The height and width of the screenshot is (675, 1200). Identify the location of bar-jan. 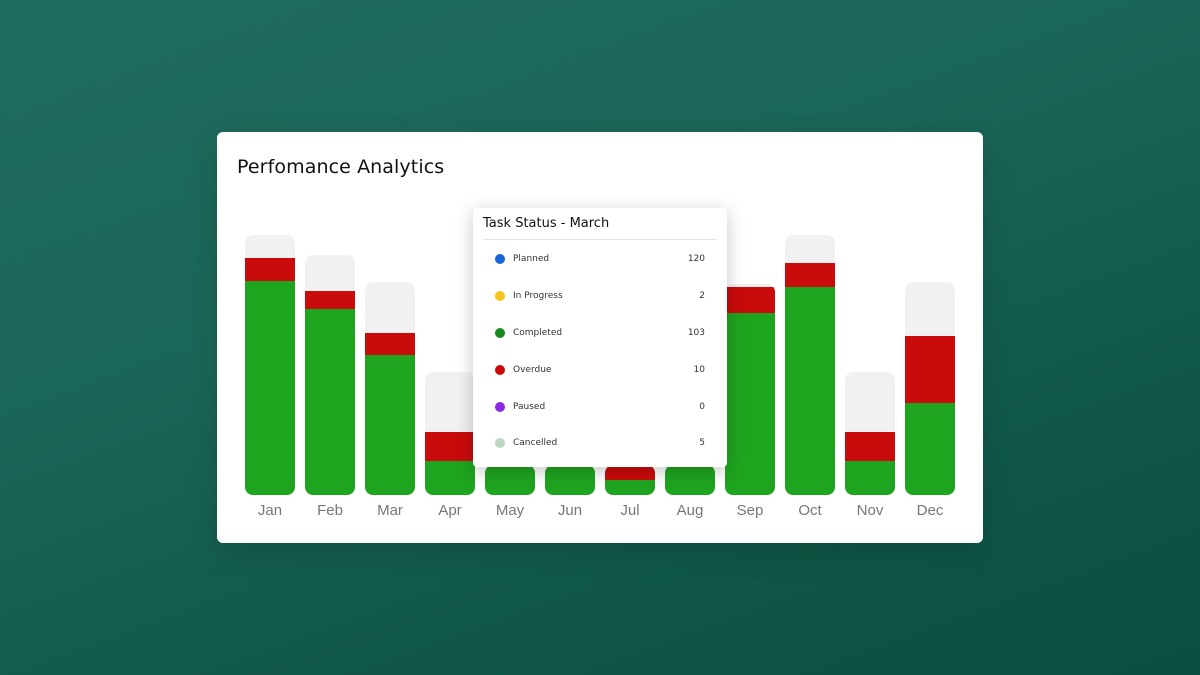
(270, 365).